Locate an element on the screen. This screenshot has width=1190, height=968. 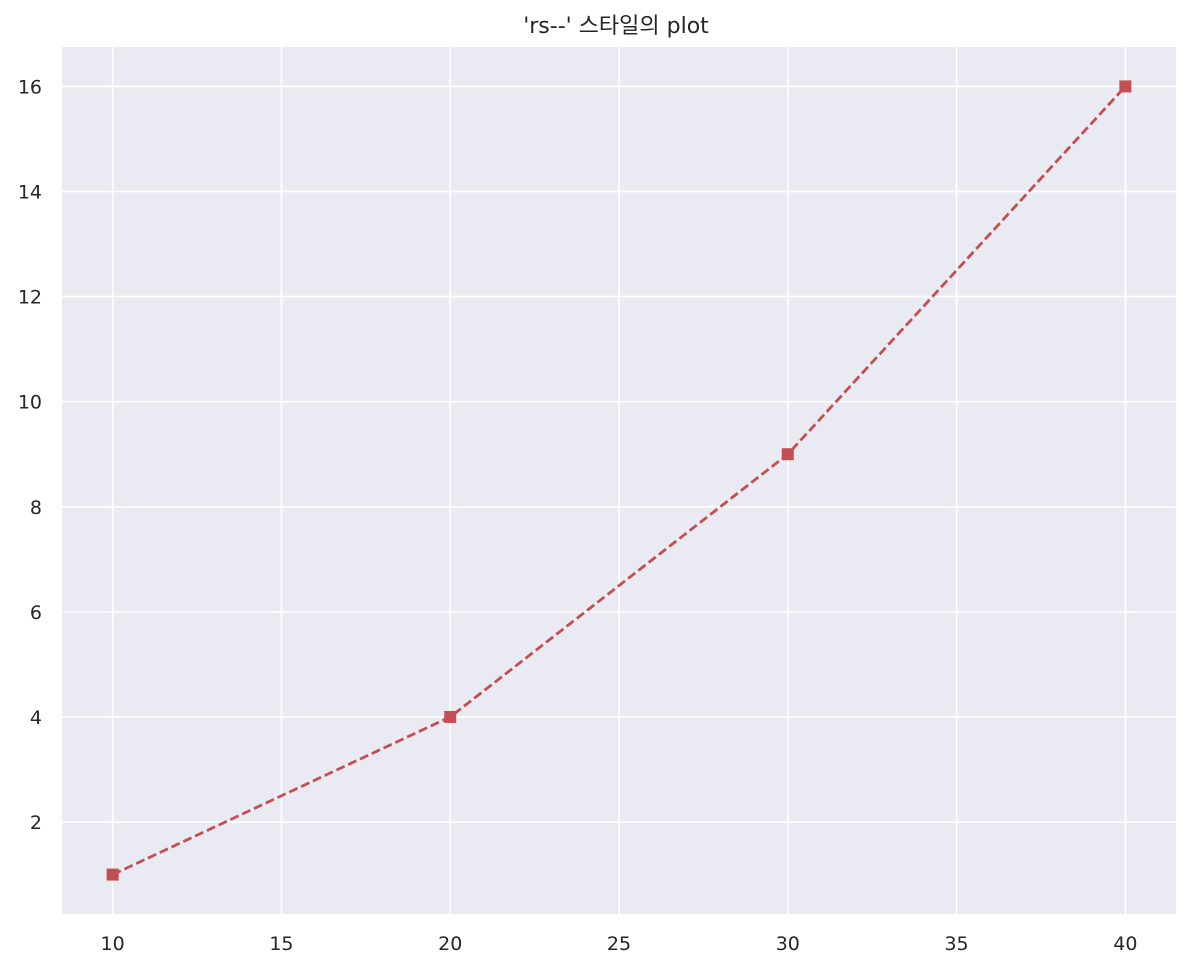
x-tick-label: 35 is located at coordinates (956, 944).